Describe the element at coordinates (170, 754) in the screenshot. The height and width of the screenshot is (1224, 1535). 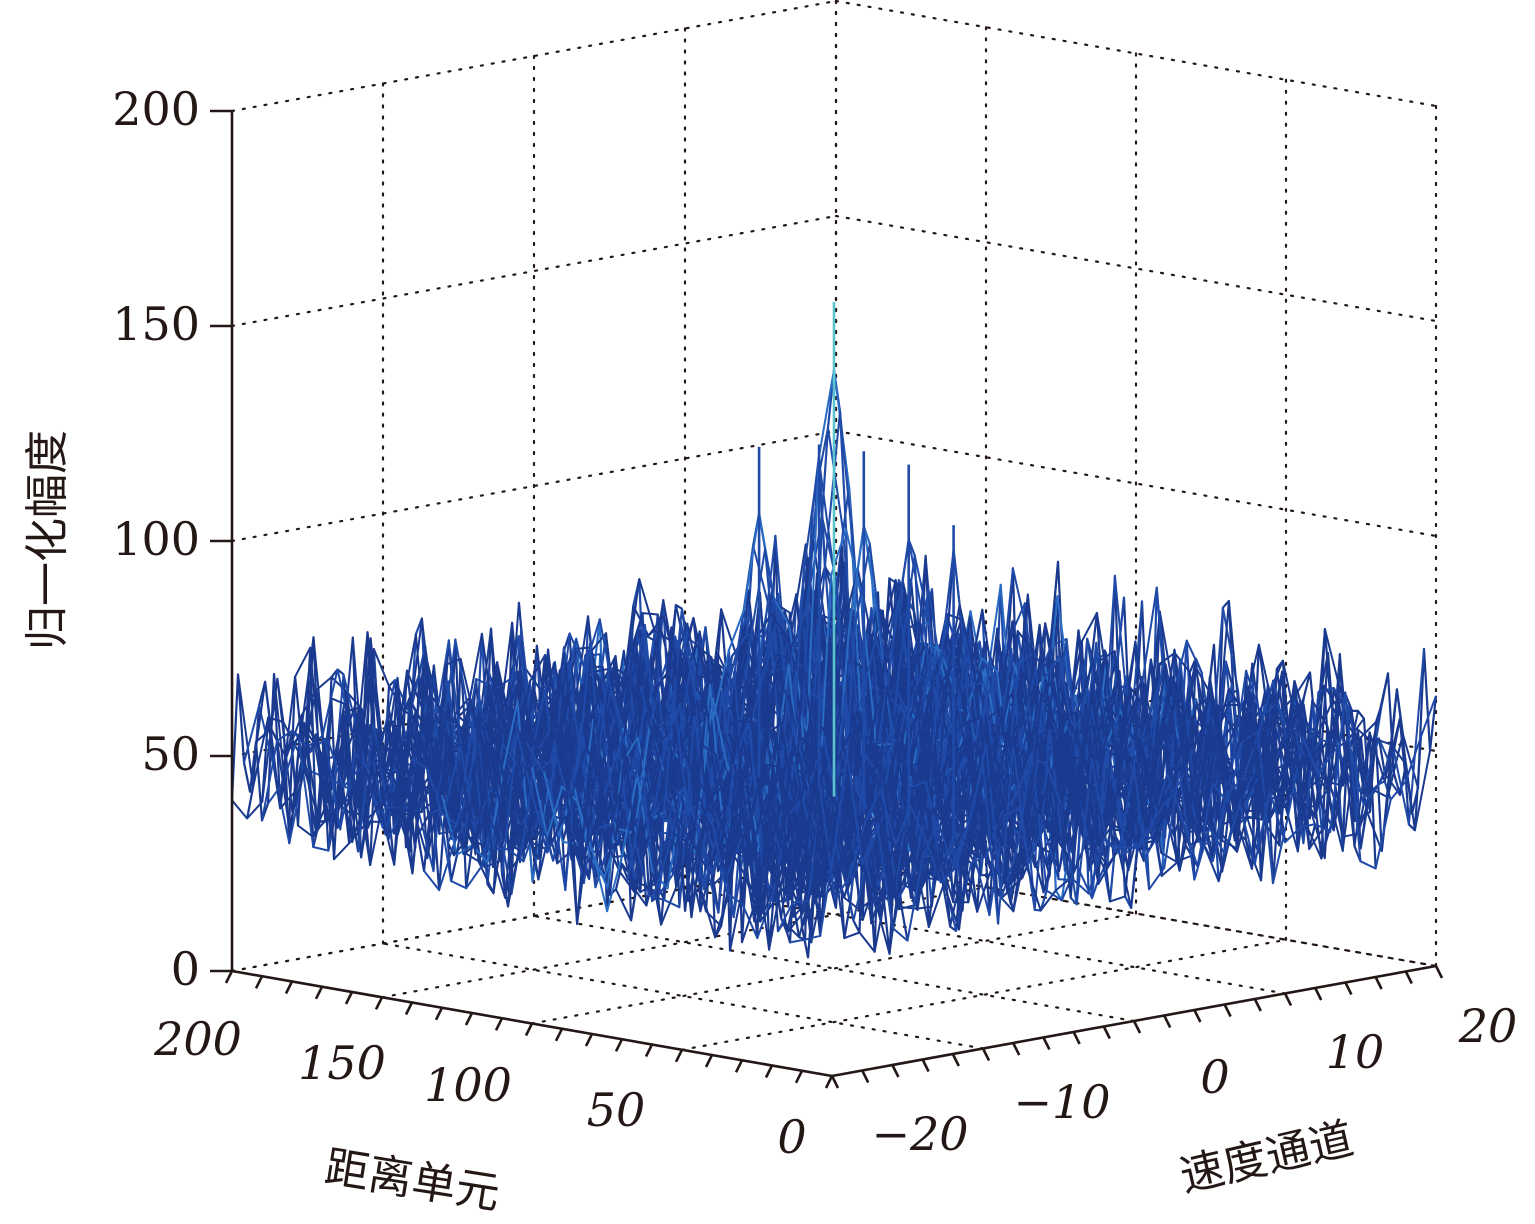
I see `z-tick-label: 50` at that location.